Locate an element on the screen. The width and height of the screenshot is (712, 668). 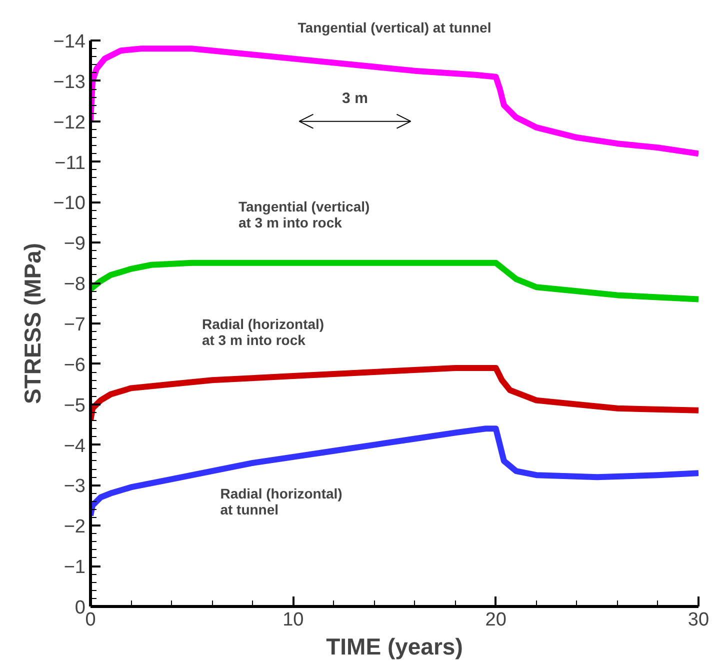
x-tick-label: 20 is located at coordinates (495, 620).